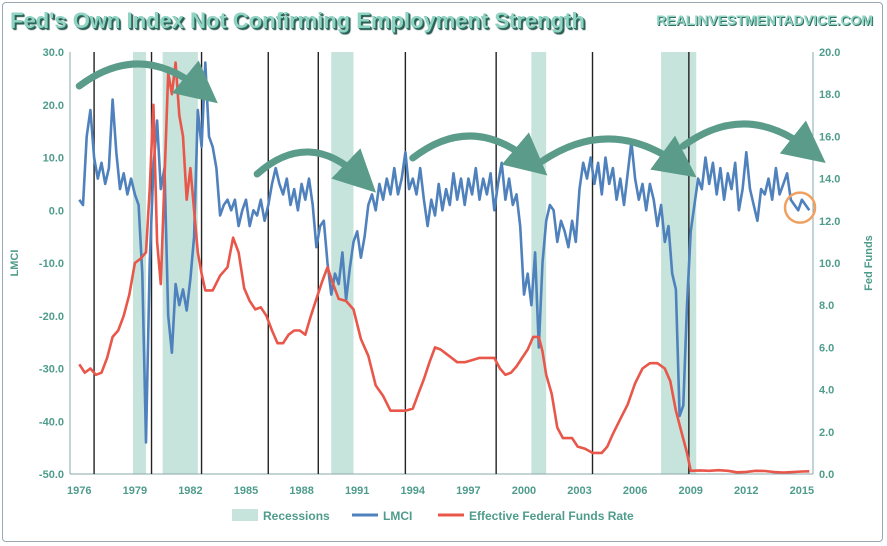  What do you see at coordinates (53, 159) in the screenshot?
I see `left-tick-label: 10.0` at bounding box center [53, 159].